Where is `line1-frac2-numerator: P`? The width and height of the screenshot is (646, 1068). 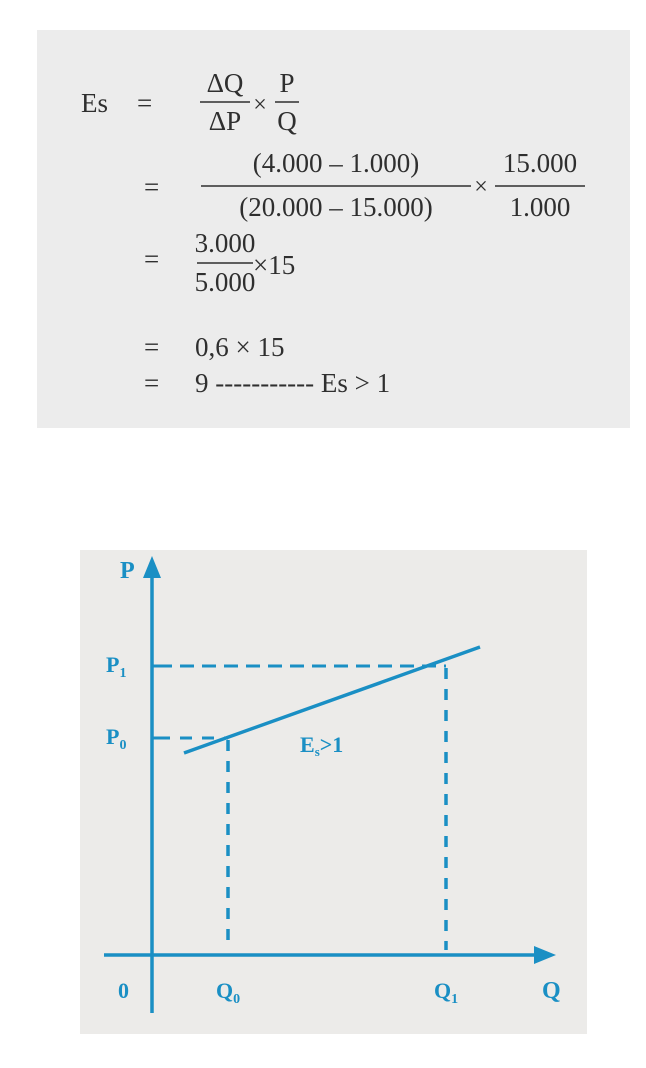 line1-frac2-numerator: P is located at coordinates (286, 83).